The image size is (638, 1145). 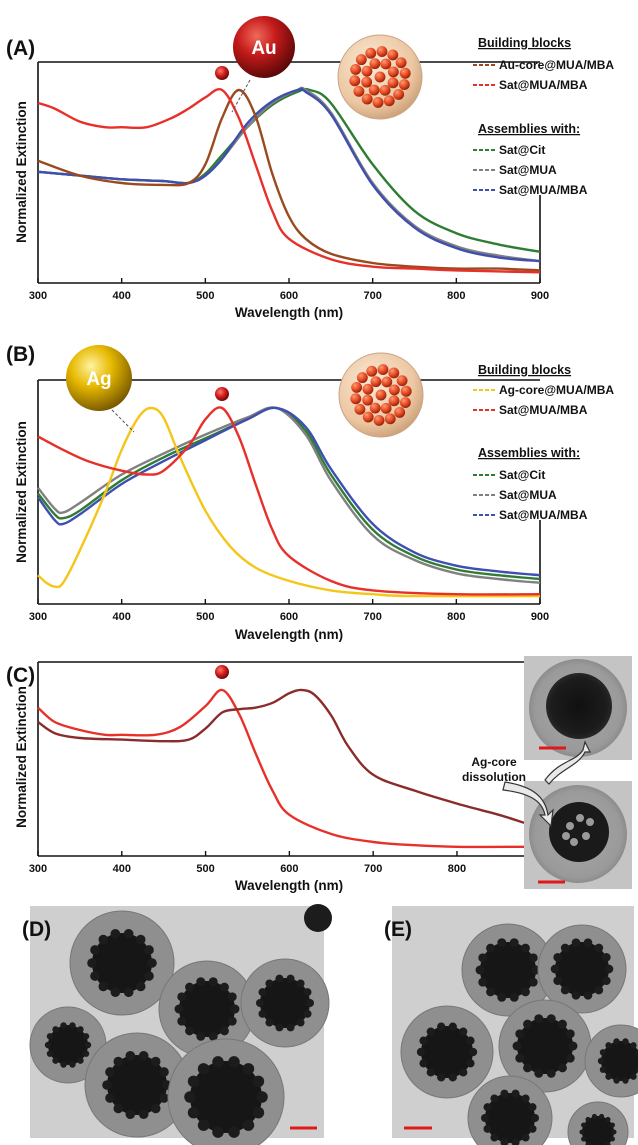 I want to click on legend-b-header-assemblies: Assemblies with:, so click(x=529, y=453).